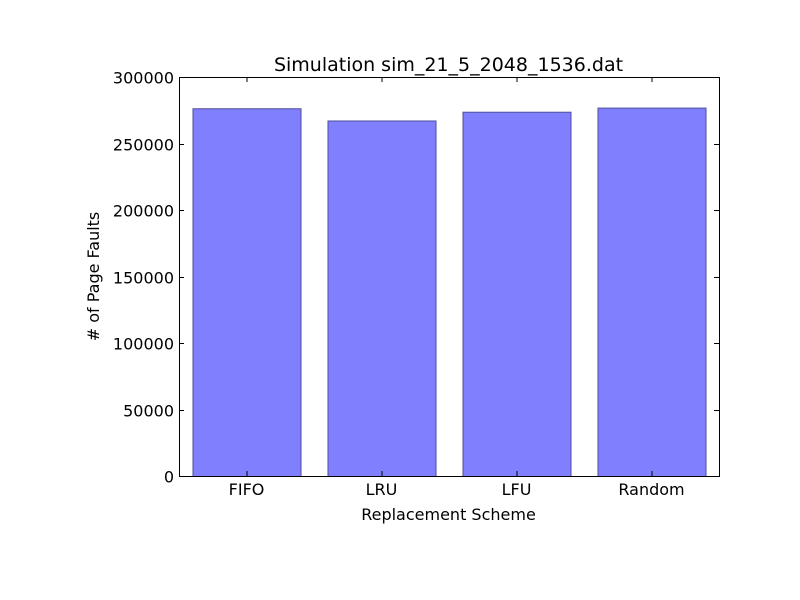 The height and width of the screenshot is (600, 800). Describe the element at coordinates (448, 514) in the screenshot. I see `x-axis-label: Replacement Scheme` at that location.